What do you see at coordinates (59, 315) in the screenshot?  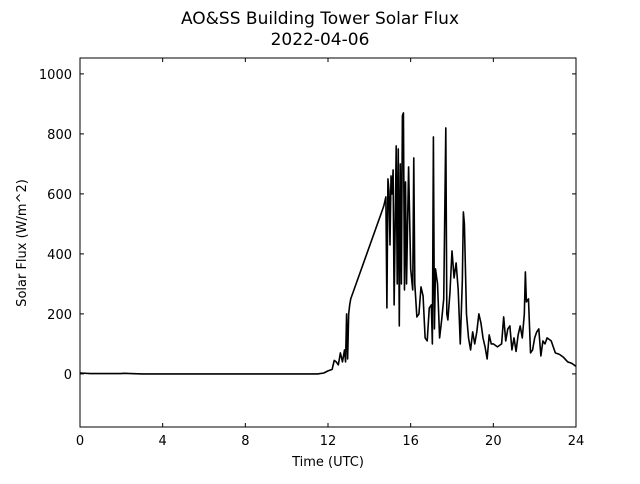 I see `y-tick-label: 200` at bounding box center [59, 315].